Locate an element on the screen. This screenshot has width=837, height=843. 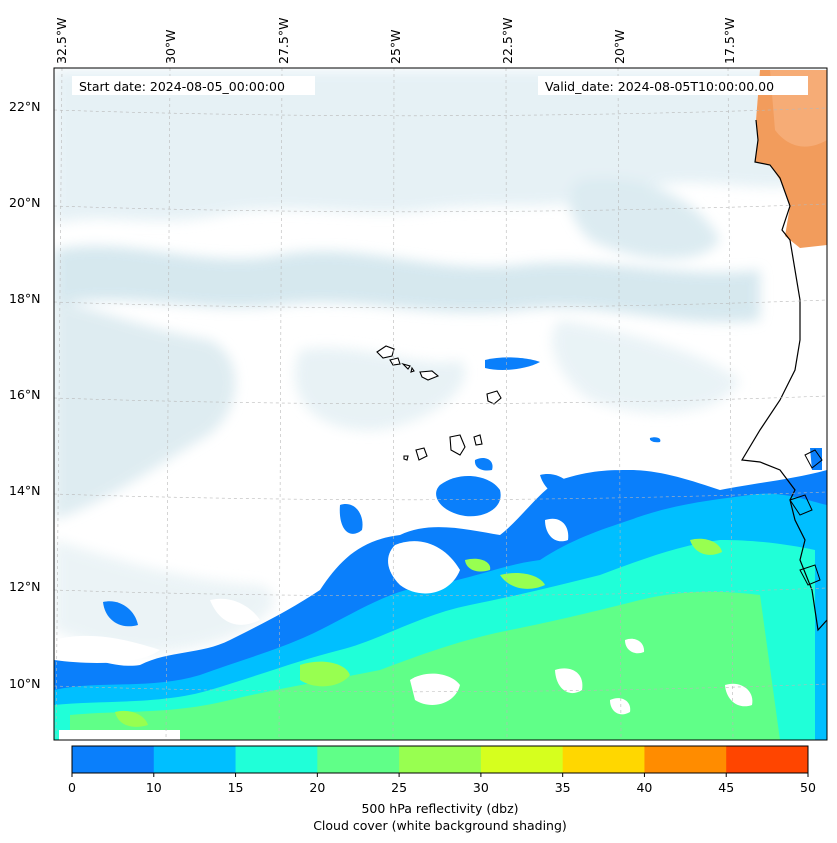
lat-label: 22°N is located at coordinates (25, 106).